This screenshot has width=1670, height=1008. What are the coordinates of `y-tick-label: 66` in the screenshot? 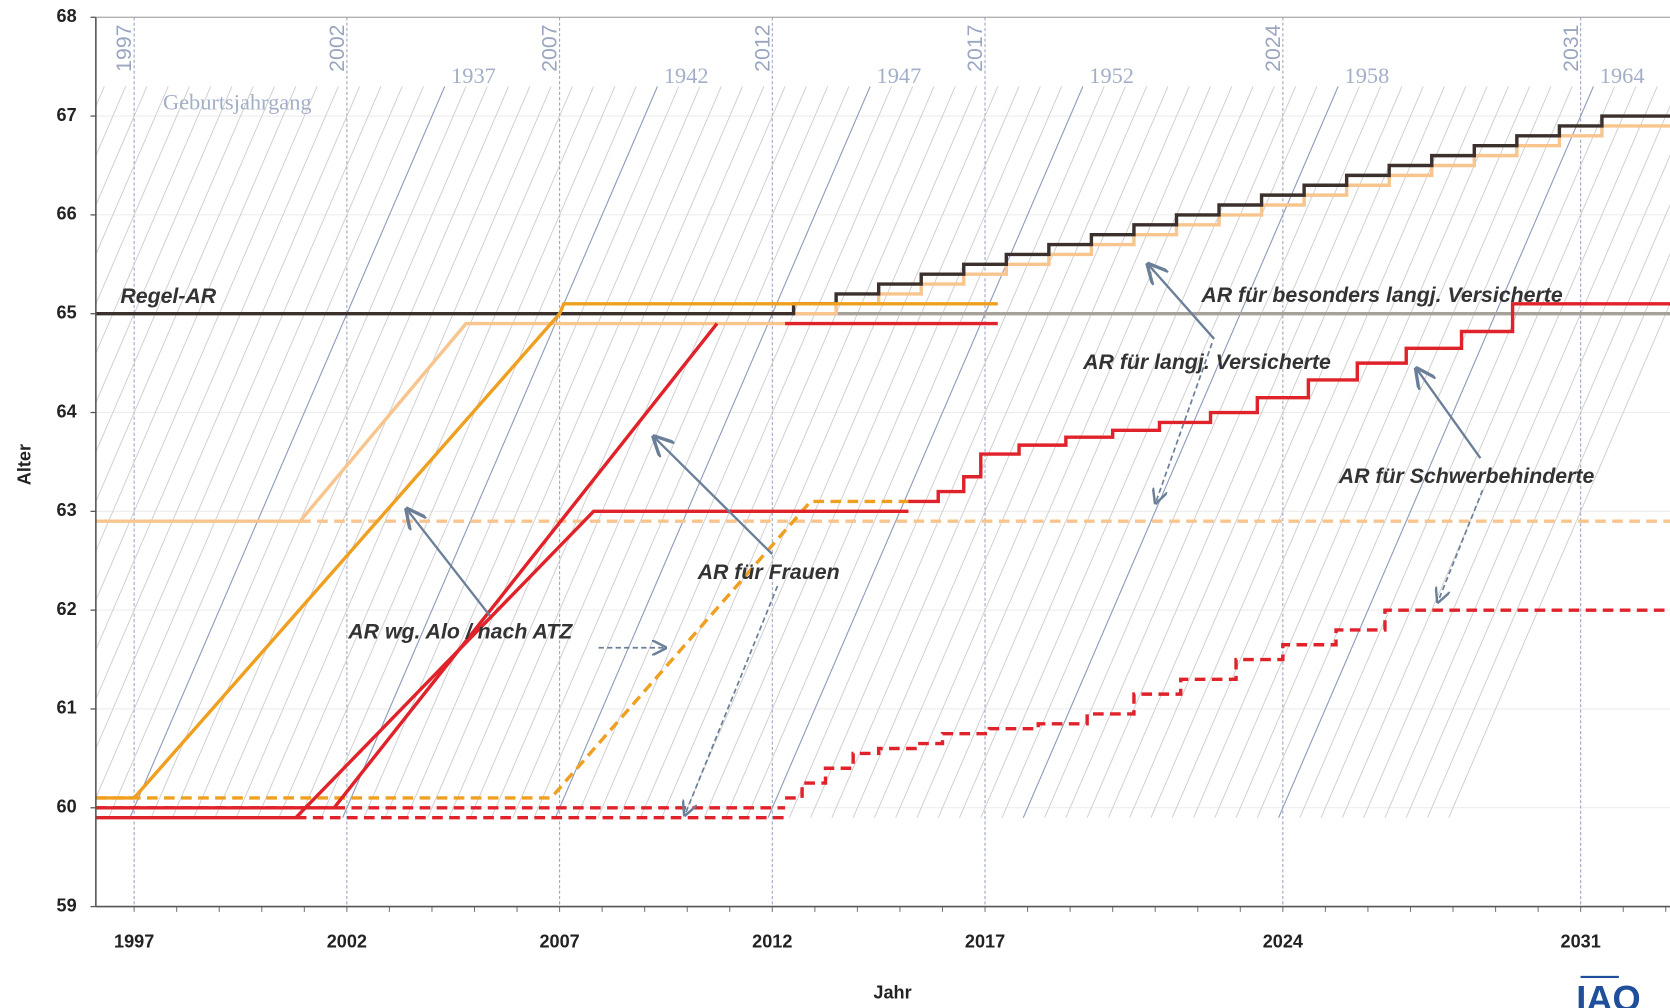 It's located at (67, 214).